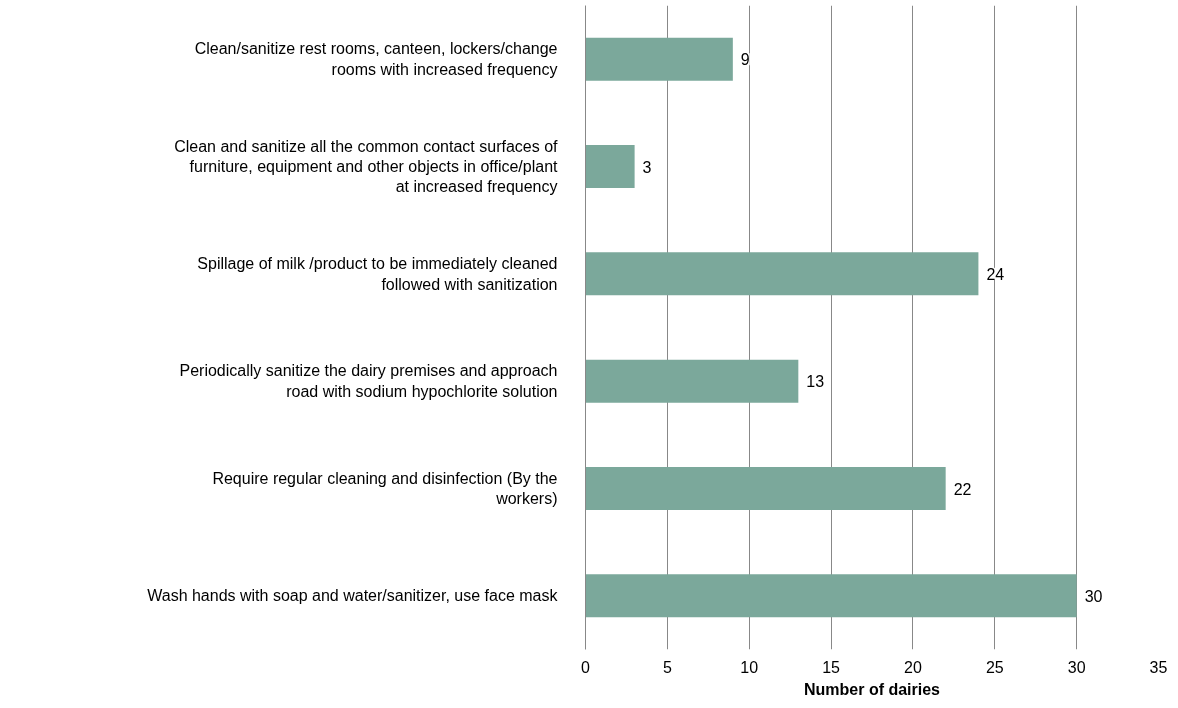  What do you see at coordinates (586, 667) in the screenshot?
I see `x-tick-label: 0` at bounding box center [586, 667].